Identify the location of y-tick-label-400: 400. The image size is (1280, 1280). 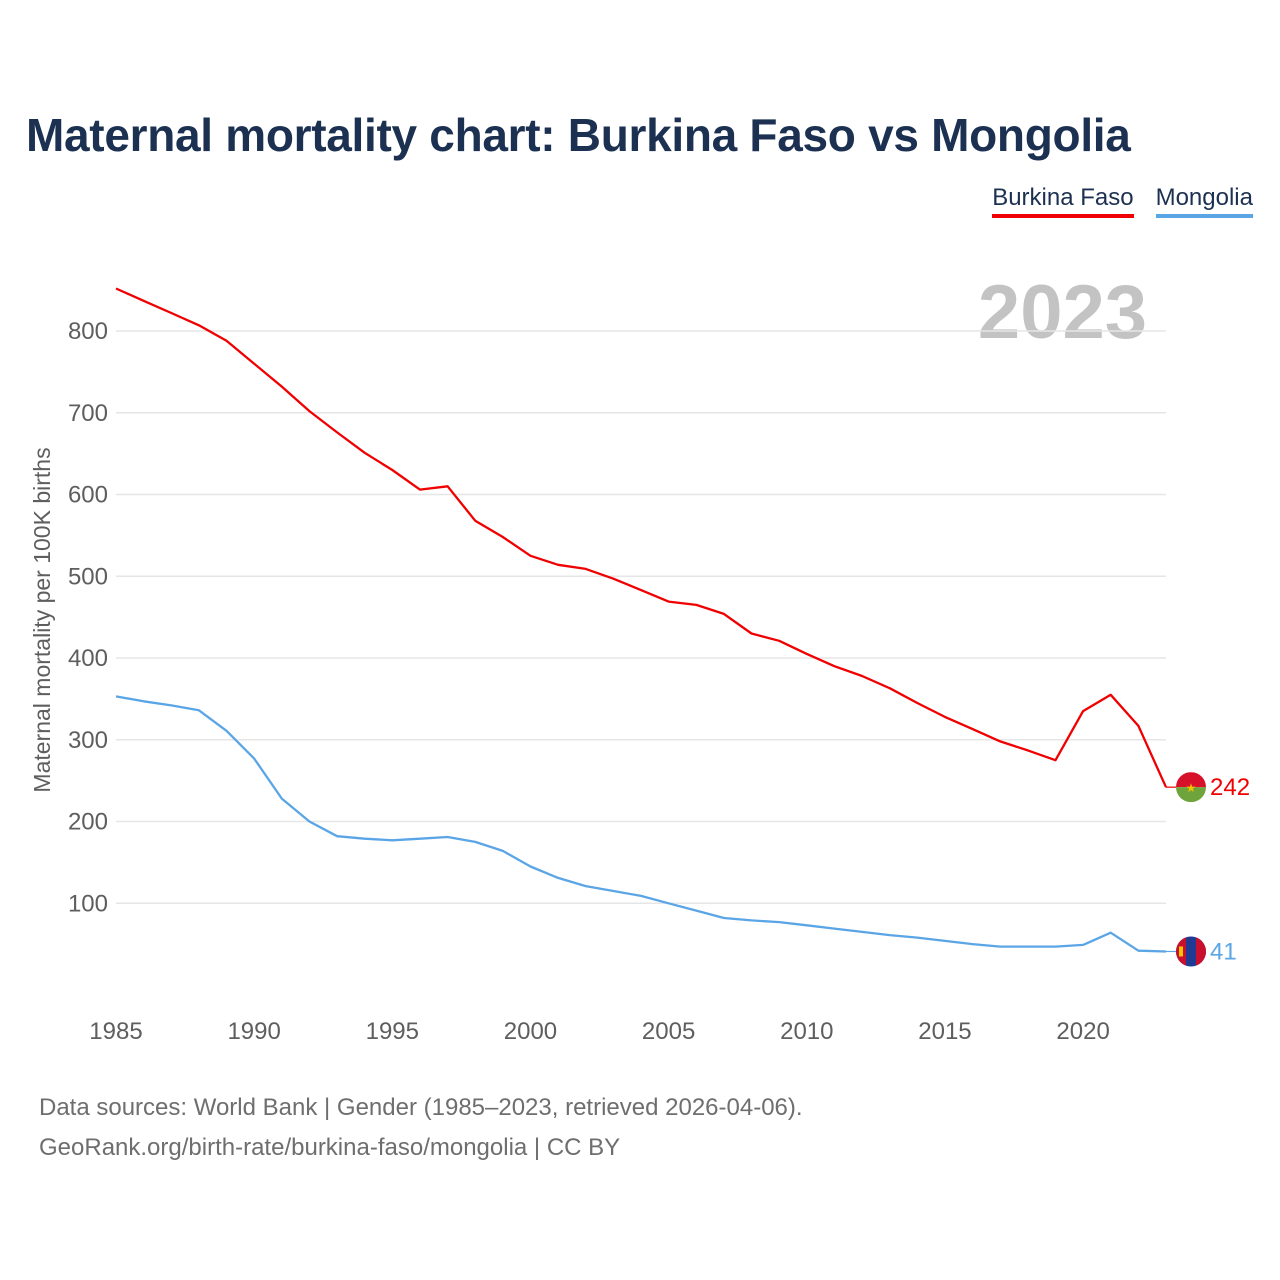
(88, 658).